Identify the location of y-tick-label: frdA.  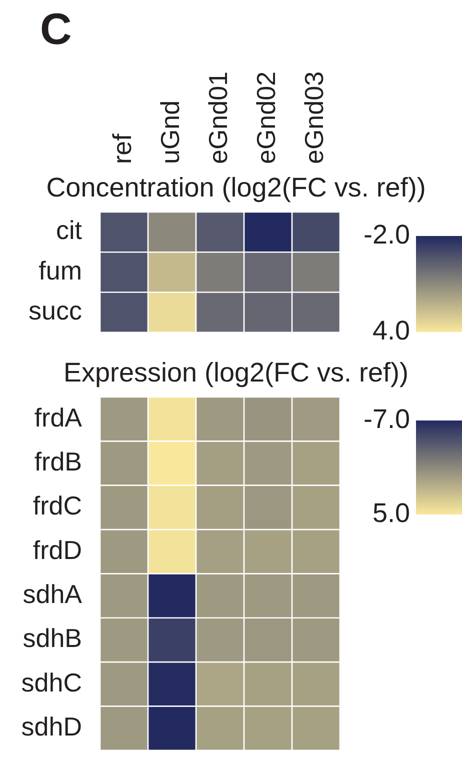
(58, 417).